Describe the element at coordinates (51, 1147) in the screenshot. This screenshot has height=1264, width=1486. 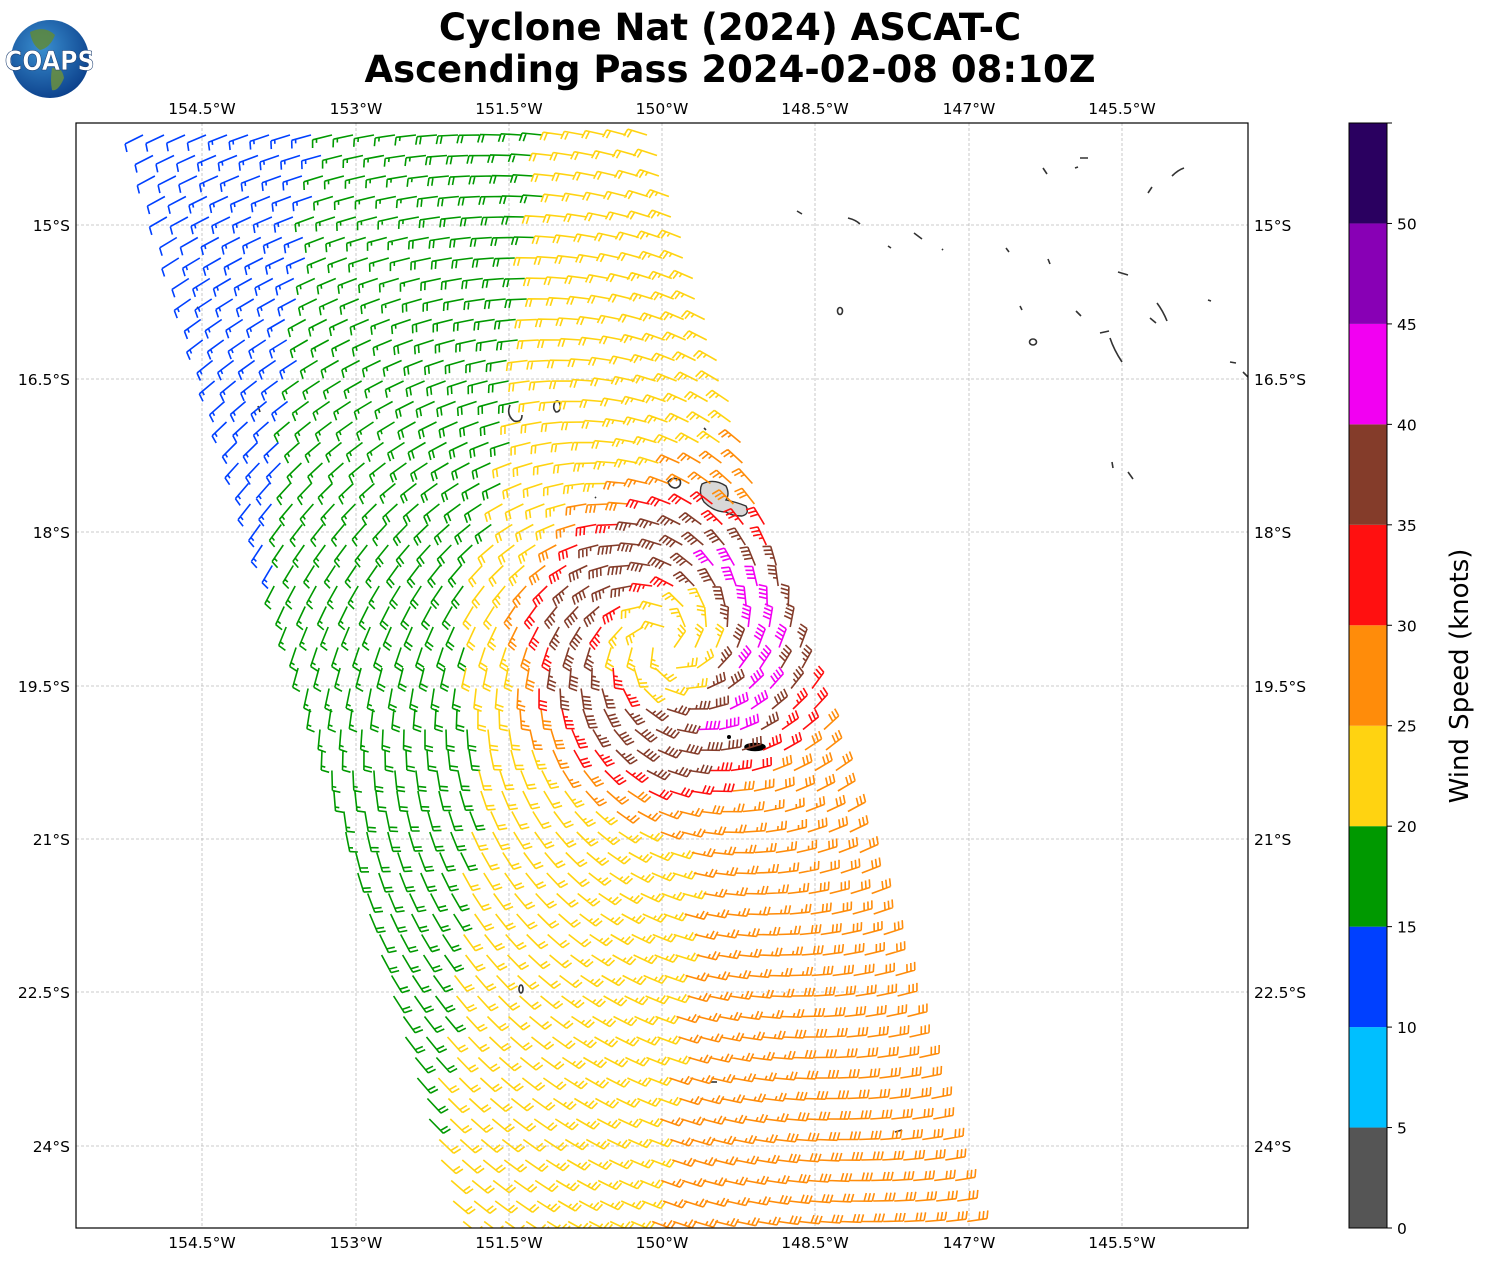
I see `lat-tick-label-left: 24°S` at that location.